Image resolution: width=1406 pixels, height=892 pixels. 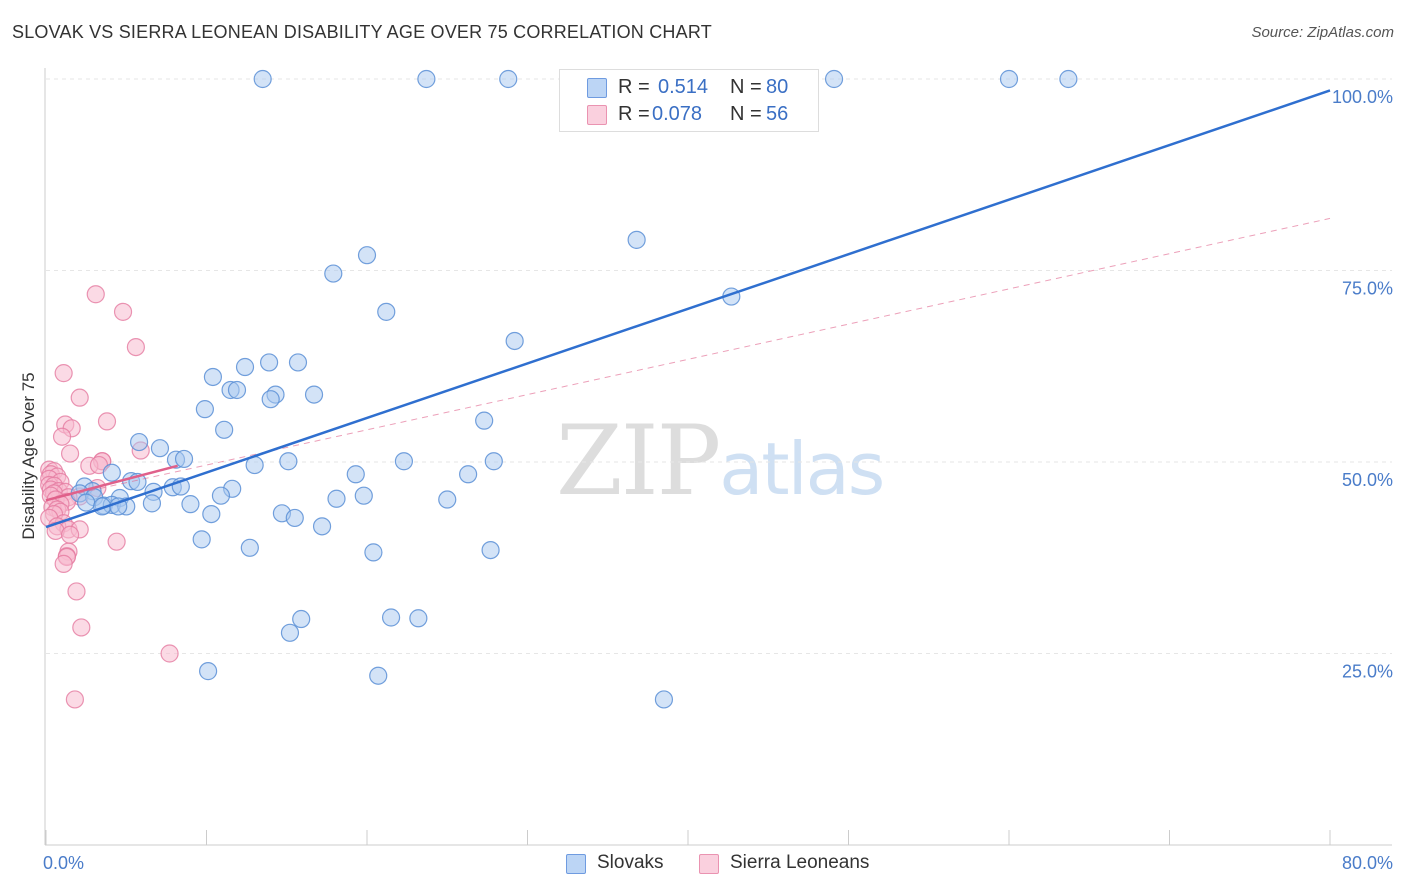 I want to click on legend-label-sierra-leoneans: Sierra Leoneans, so click(x=800, y=862).